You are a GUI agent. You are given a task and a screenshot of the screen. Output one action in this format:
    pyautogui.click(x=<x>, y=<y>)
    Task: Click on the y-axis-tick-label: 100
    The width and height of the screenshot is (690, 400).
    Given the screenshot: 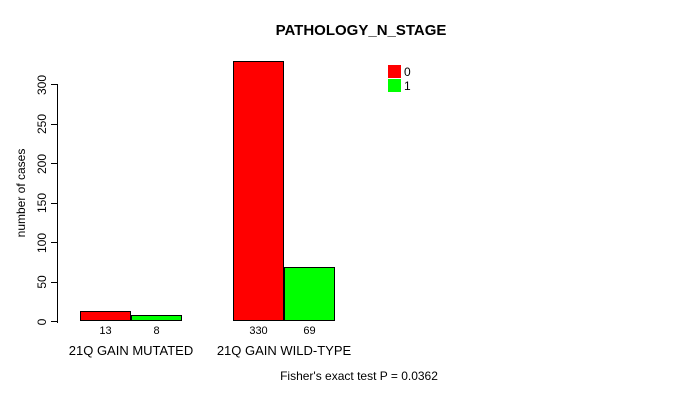 What is the action you would take?
    pyautogui.click(x=42, y=242)
    